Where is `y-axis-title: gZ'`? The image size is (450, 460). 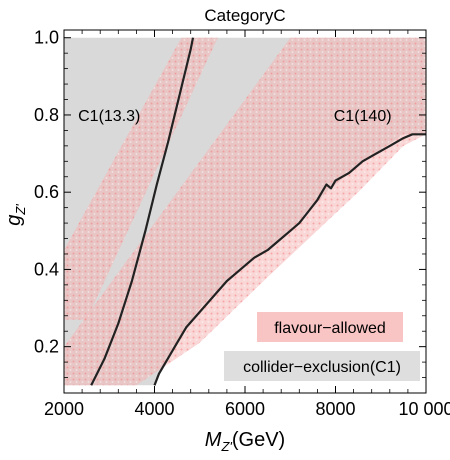 y-axis-title: gZ' is located at coordinates (15, 215).